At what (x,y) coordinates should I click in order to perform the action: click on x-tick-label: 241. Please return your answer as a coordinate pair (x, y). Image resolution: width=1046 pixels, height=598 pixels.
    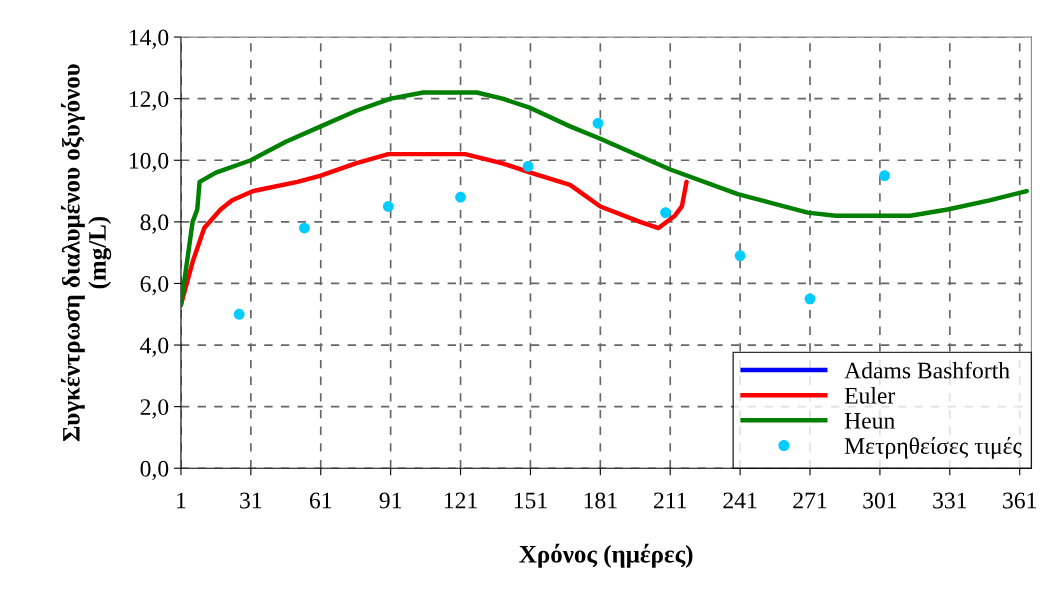
    Looking at the image, I should click on (740, 500).